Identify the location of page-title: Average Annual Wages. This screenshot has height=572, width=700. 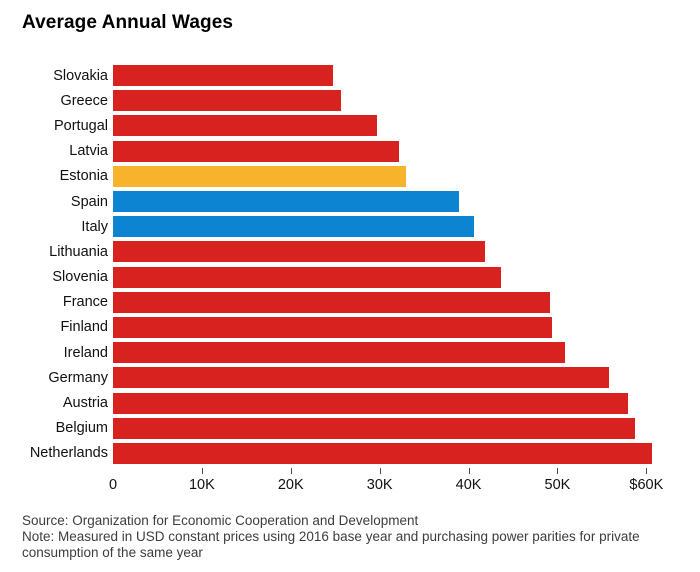
(128, 22).